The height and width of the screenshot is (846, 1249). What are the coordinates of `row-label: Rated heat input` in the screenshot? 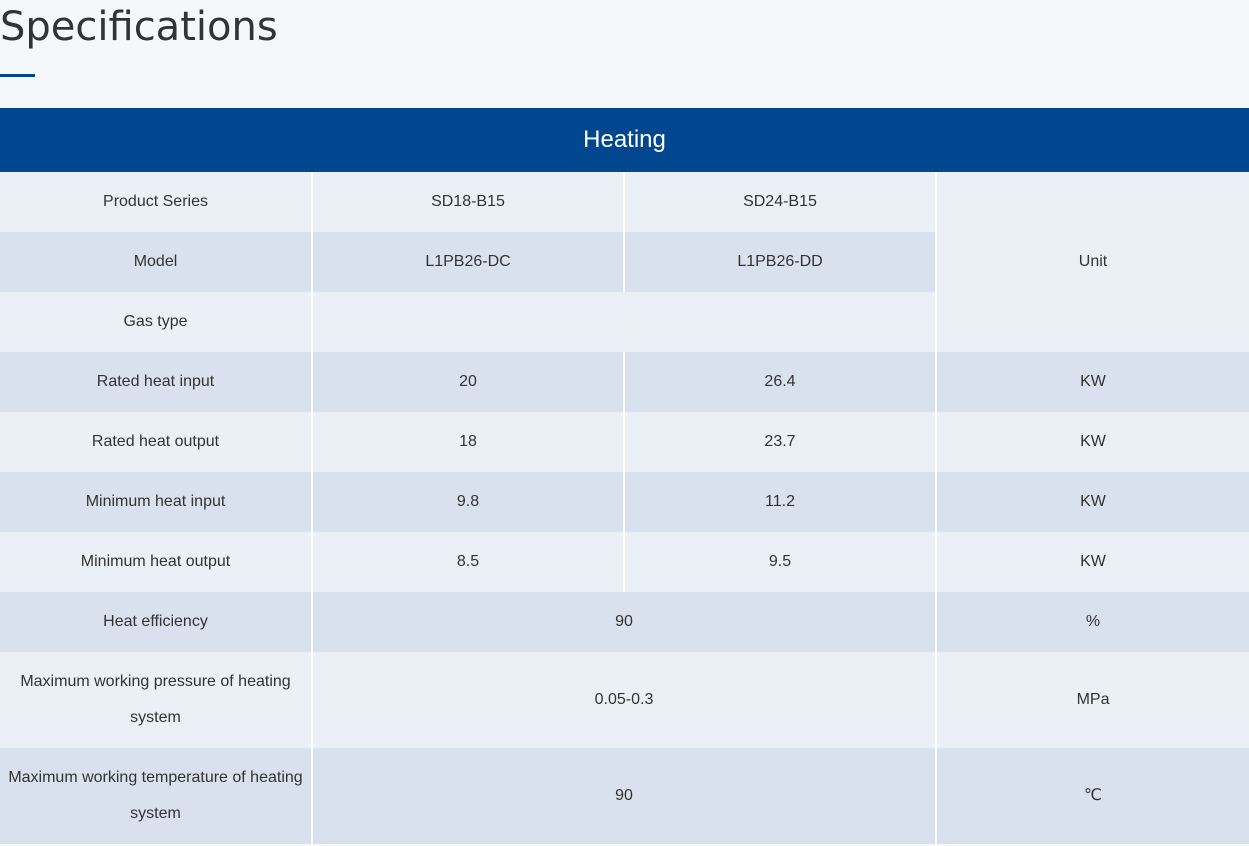 It's located at (156, 382).